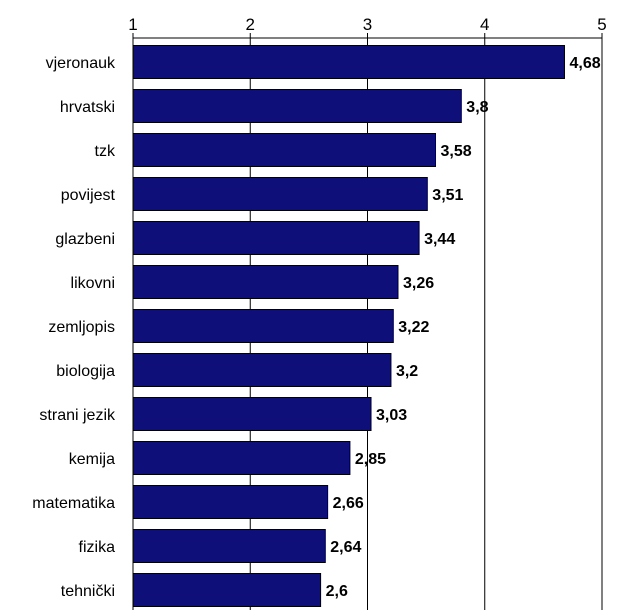 The width and height of the screenshot is (618, 615). What do you see at coordinates (484, 24) in the screenshot?
I see `x-tick-label: 4` at bounding box center [484, 24].